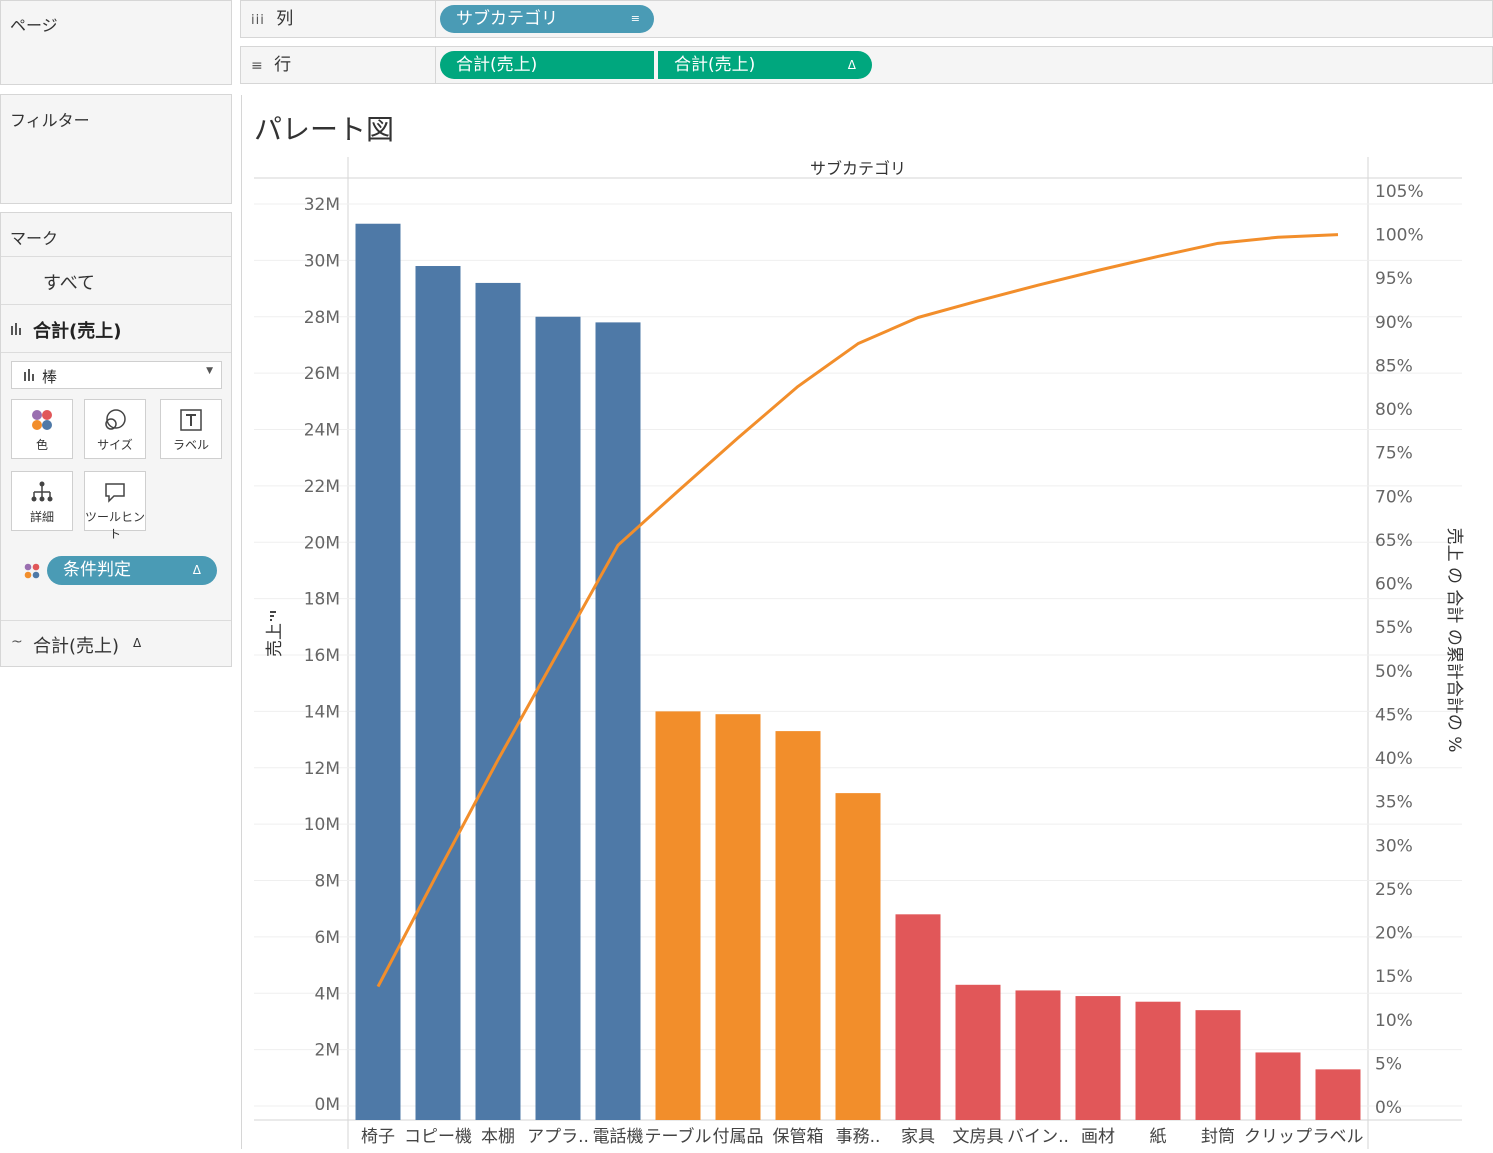 This screenshot has width=1493, height=1153. Describe the element at coordinates (322, 656) in the screenshot. I see `y-tick-label: 16M` at that location.